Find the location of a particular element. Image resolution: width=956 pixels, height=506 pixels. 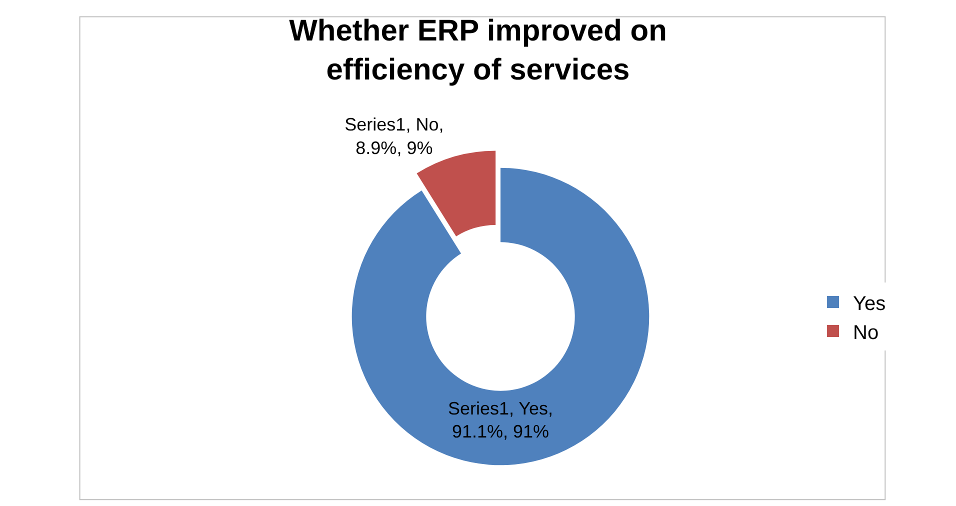

legend-label: Yes is located at coordinates (869, 303).